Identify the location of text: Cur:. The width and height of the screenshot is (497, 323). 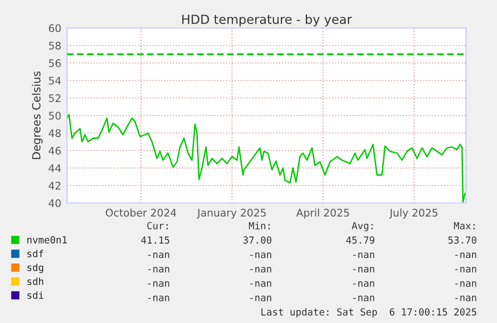
(157, 226).